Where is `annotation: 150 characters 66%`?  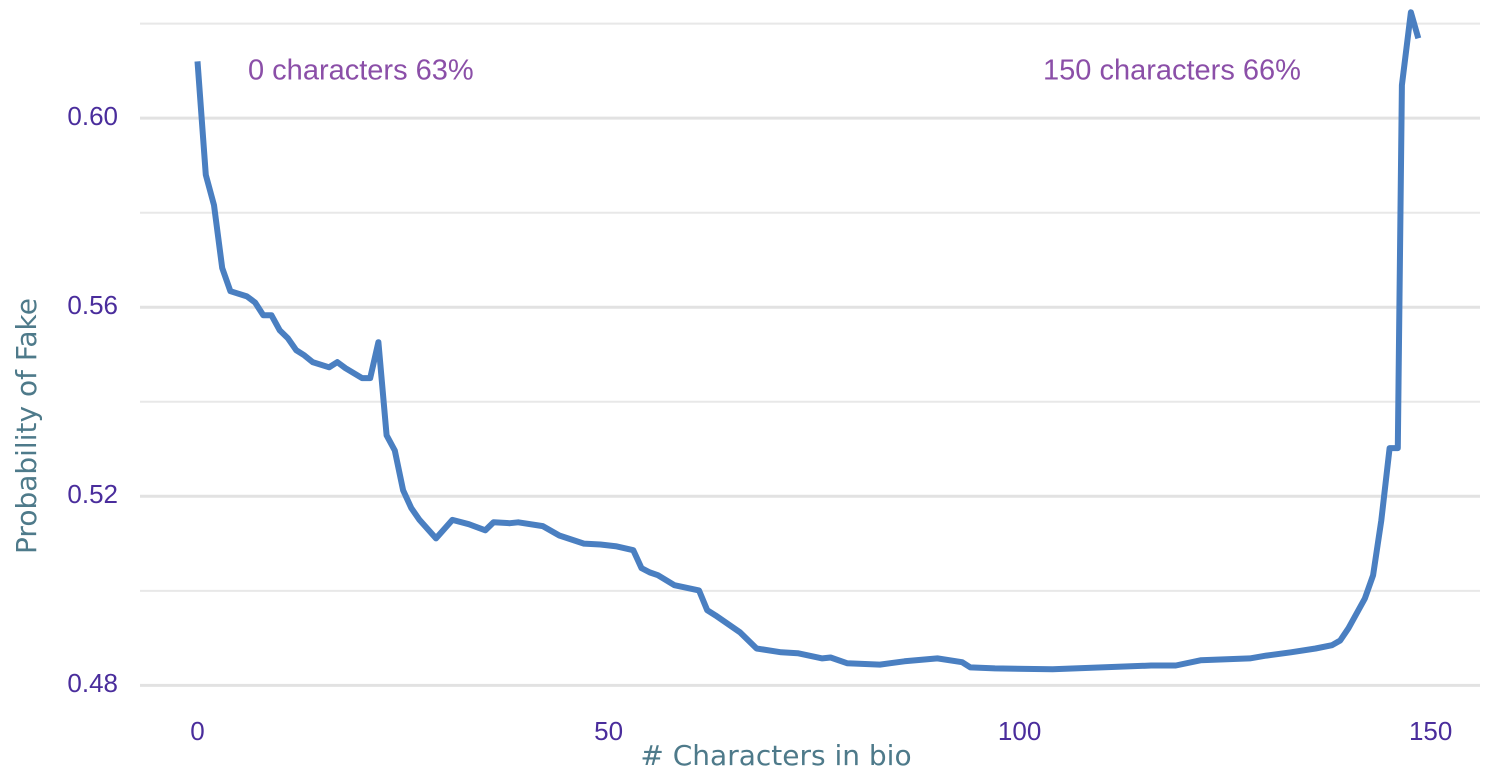
annotation: 150 characters 66% is located at coordinates (1172, 71).